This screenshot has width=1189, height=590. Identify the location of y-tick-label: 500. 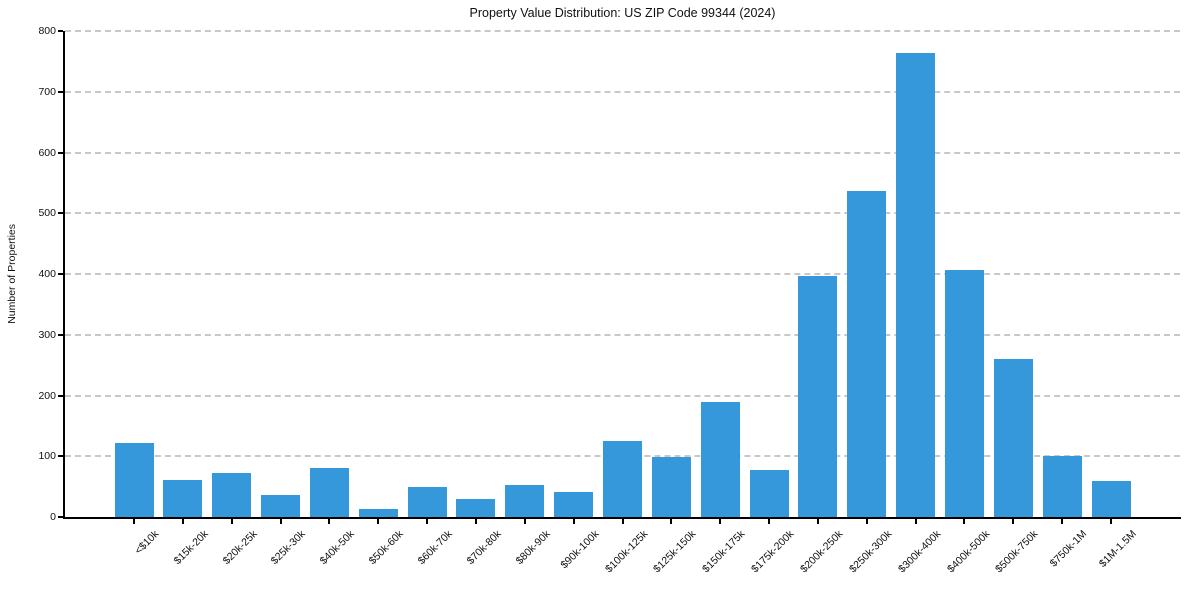
(47, 213).